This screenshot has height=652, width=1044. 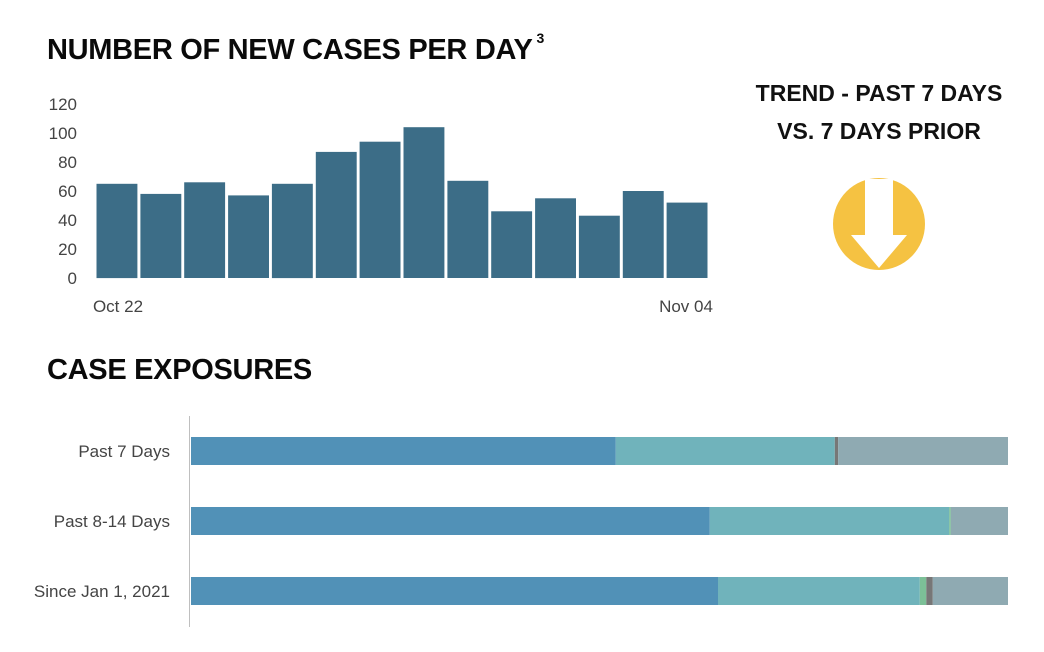 What do you see at coordinates (67, 191) in the screenshot?
I see `y-tick-label: 60` at bounding box center [67, 191].